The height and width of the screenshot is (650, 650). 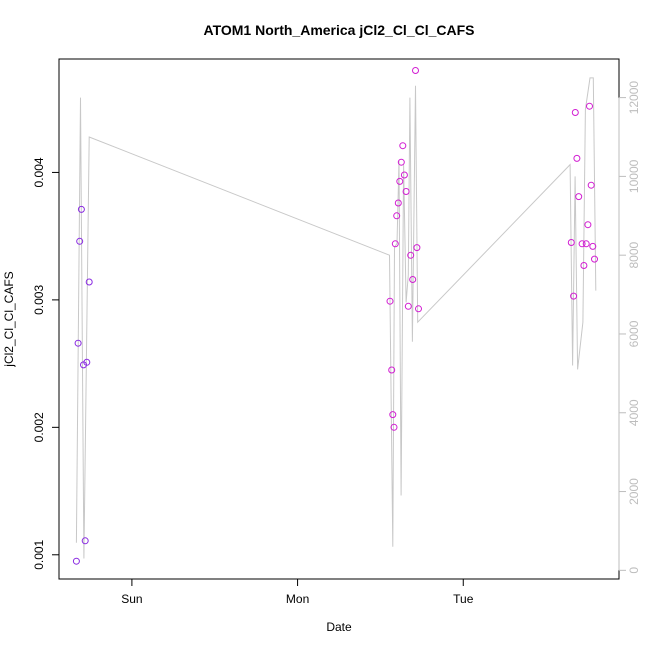 I want to click on x-tick-label-1: Mon, so click(x=297, y=599).